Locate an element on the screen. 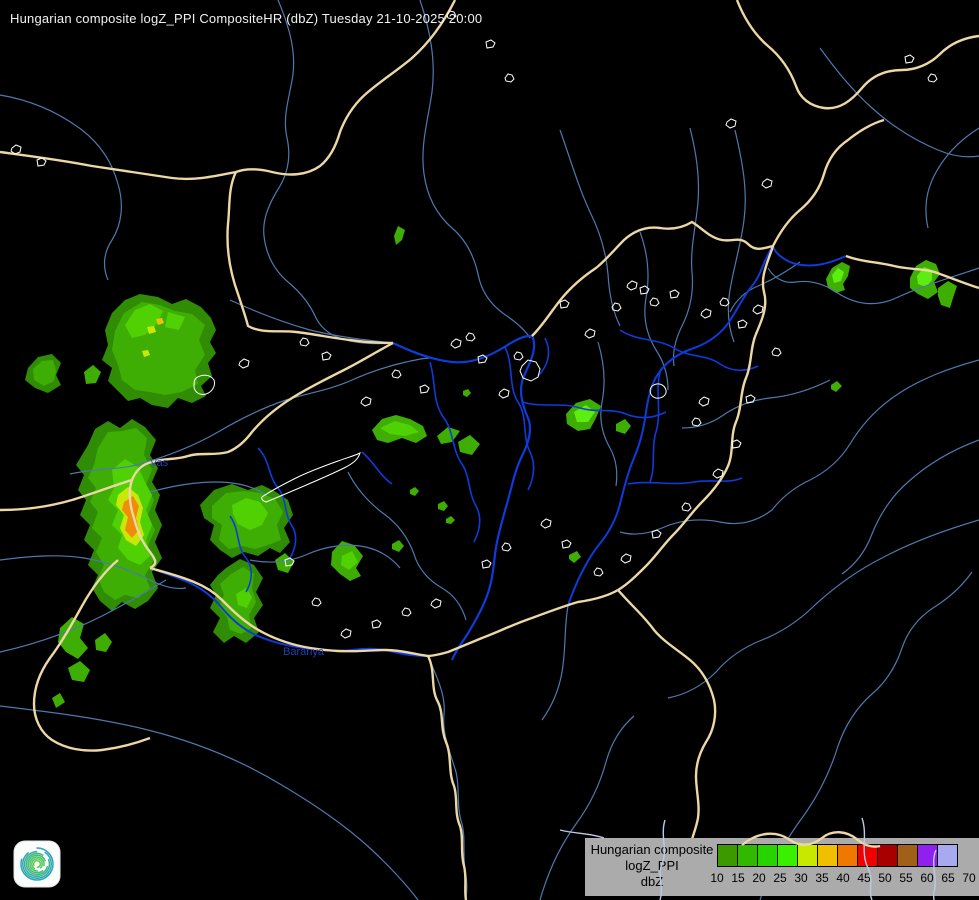 The image size is (979, 900). legend-tick-label: 10 is located at coordinates (717, 878).